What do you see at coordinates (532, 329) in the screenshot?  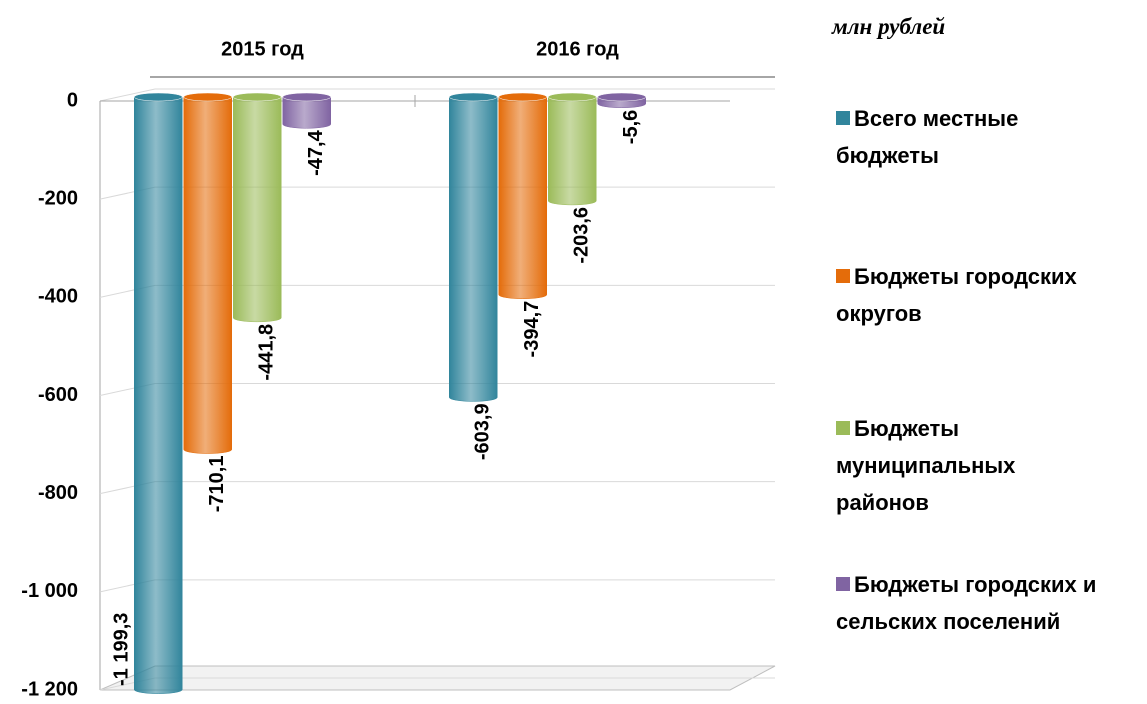 I see `value-label: -394,7` at bounding box center [532, 329].